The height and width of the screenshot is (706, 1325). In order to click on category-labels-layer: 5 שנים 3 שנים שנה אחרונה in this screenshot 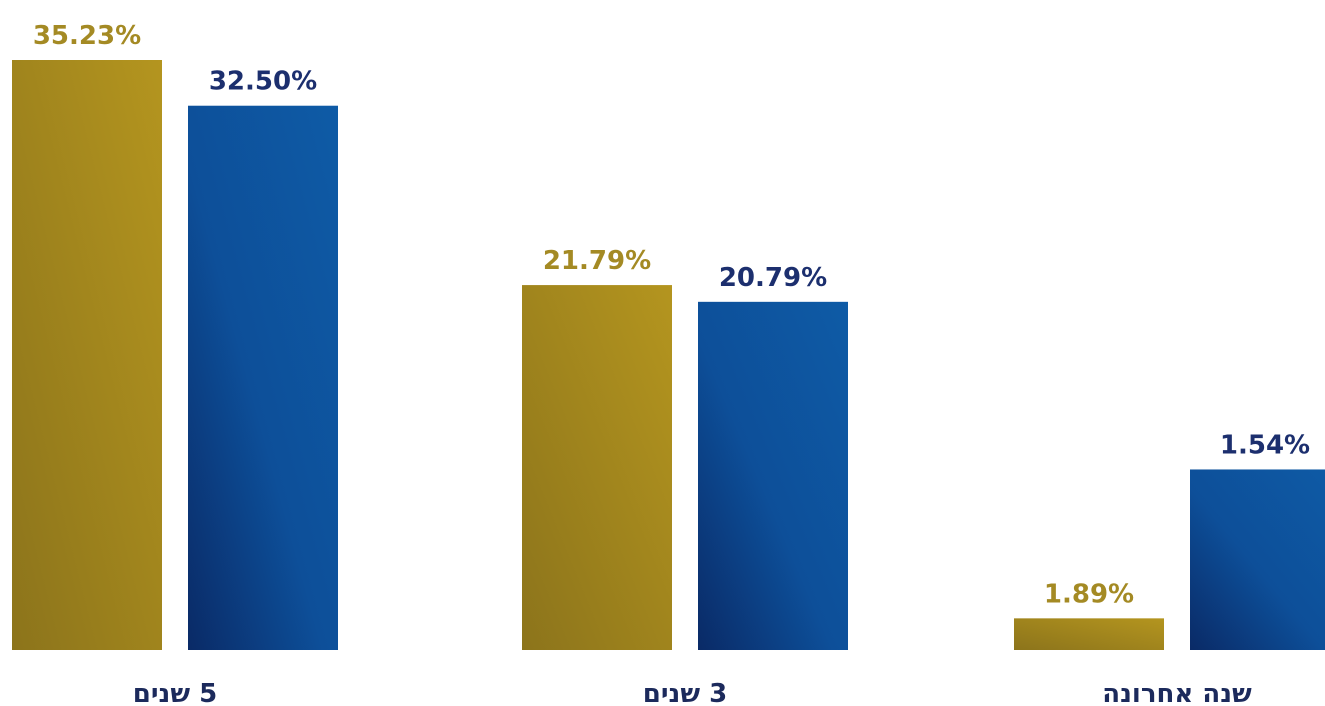, I will do `click(692, 692)`.